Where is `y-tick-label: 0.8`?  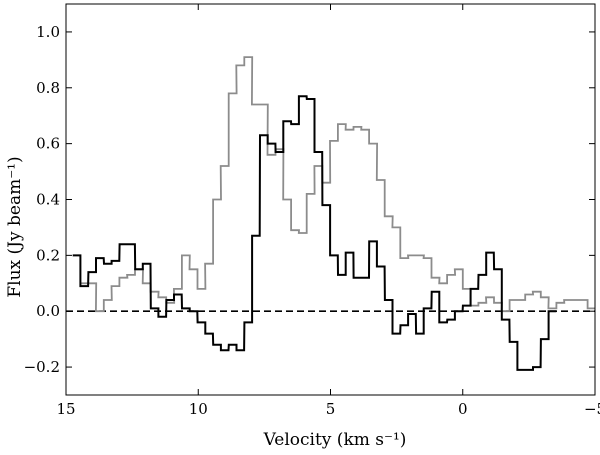
y-tick-label: 0.8 is located at coordinates (48, 88).